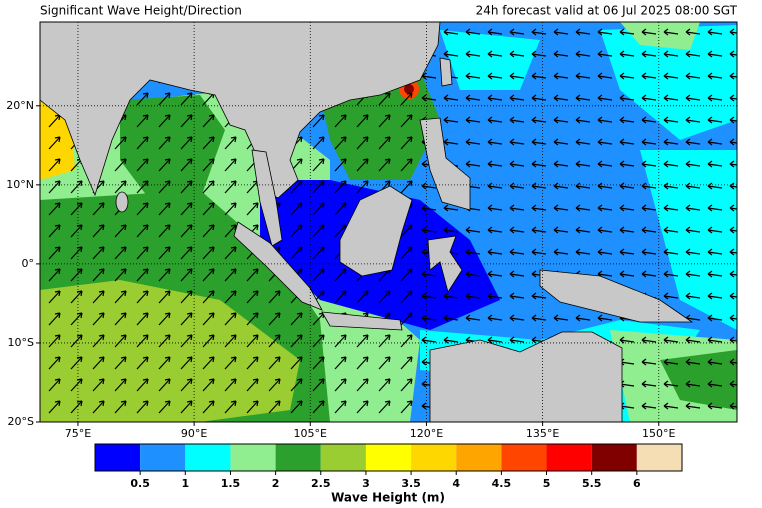 This screenshot has height=508, width=762. What do you see at coordinates (141, 11) in the screenshot?
I see `map-title: Significant Wave Height/Direction` at bounding box center [141, 11].